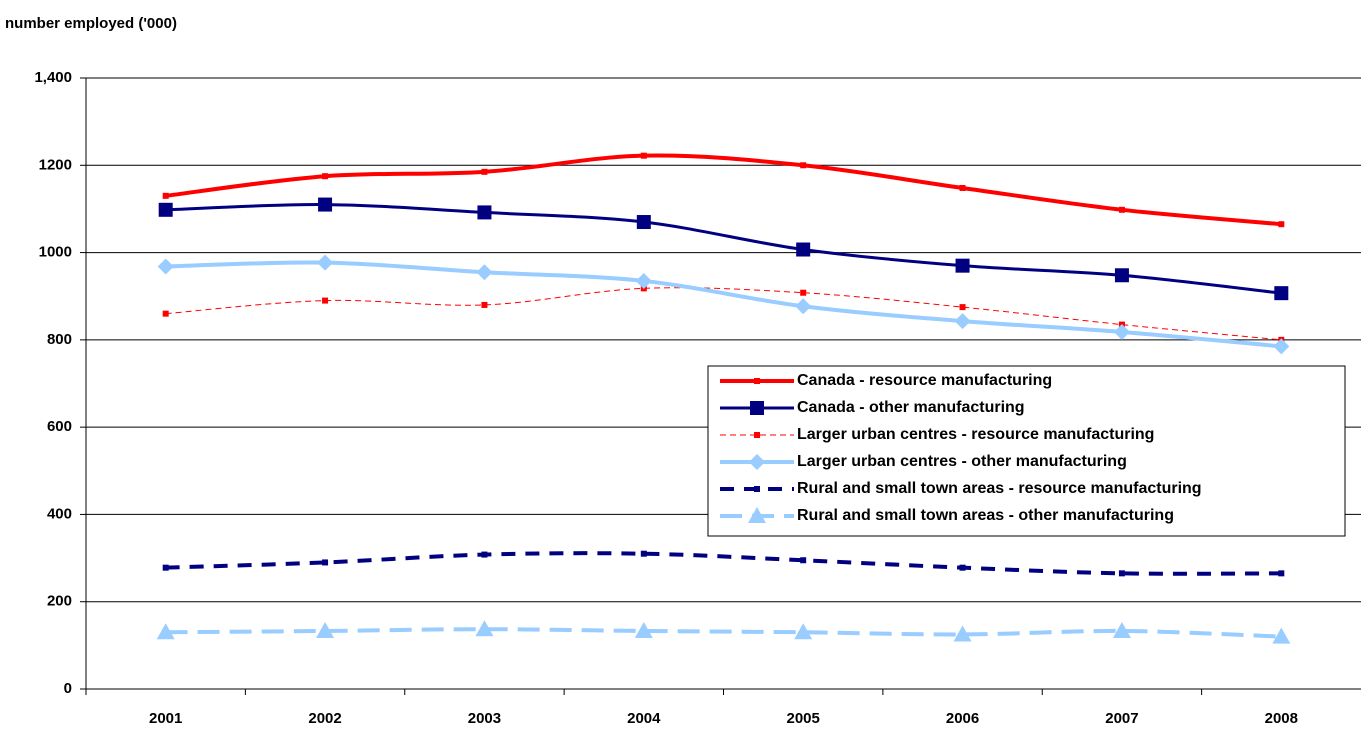 The image size is (1361, 729). I want to click on x-tick-label: 2006, so click(962, 718).